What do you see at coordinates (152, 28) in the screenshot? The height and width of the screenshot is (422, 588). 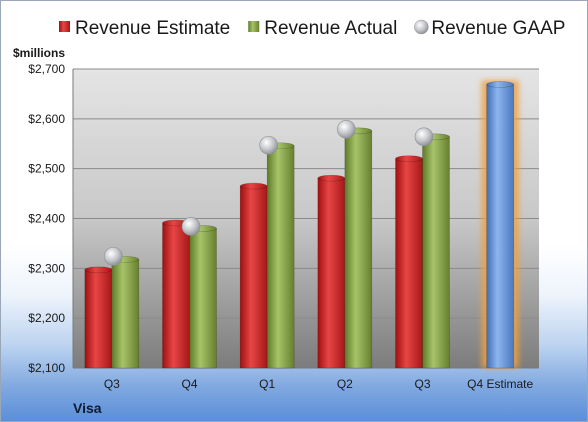 I see `legend-label: Revenue Estimate` at bounding box center [152, 28].